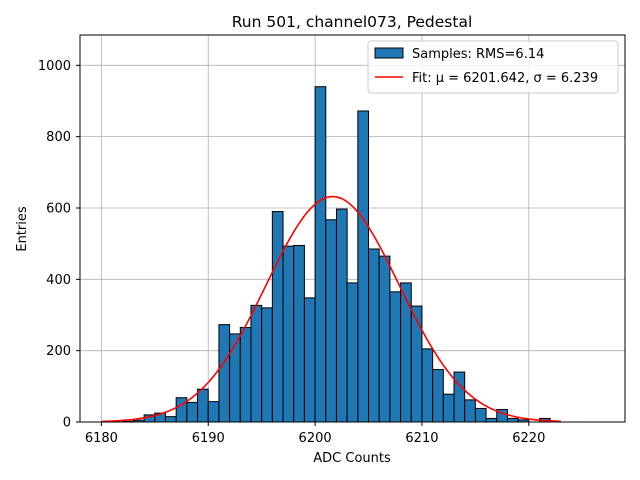 The width and height of the screenshot is (640, 480). Describe the element at coordinates (421, 438) in the screenshot. I see `x-tick-label: 6210` at that location.